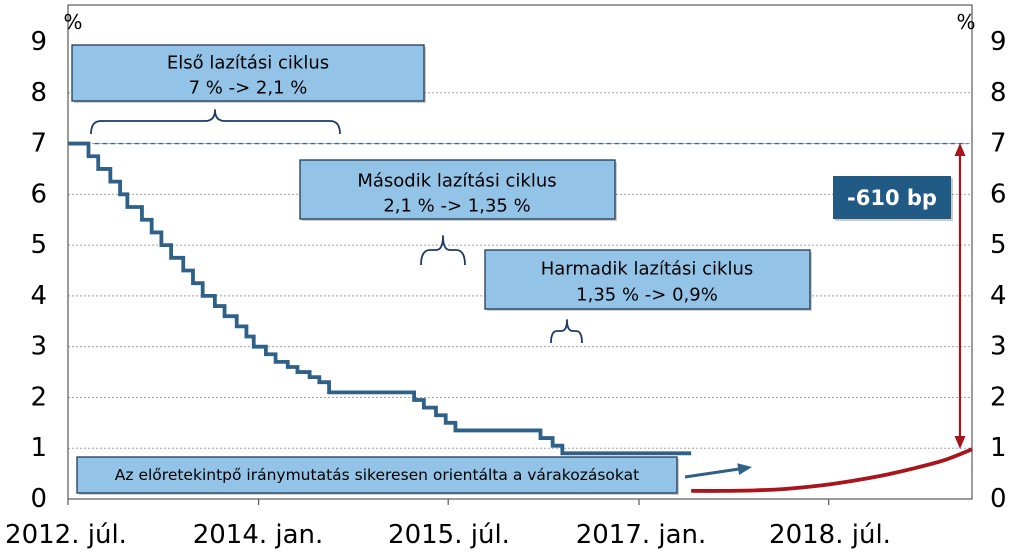 This screenshot has width=1024, height=556. I want to click on y-tick-label-right: 2, so click(998, 397).